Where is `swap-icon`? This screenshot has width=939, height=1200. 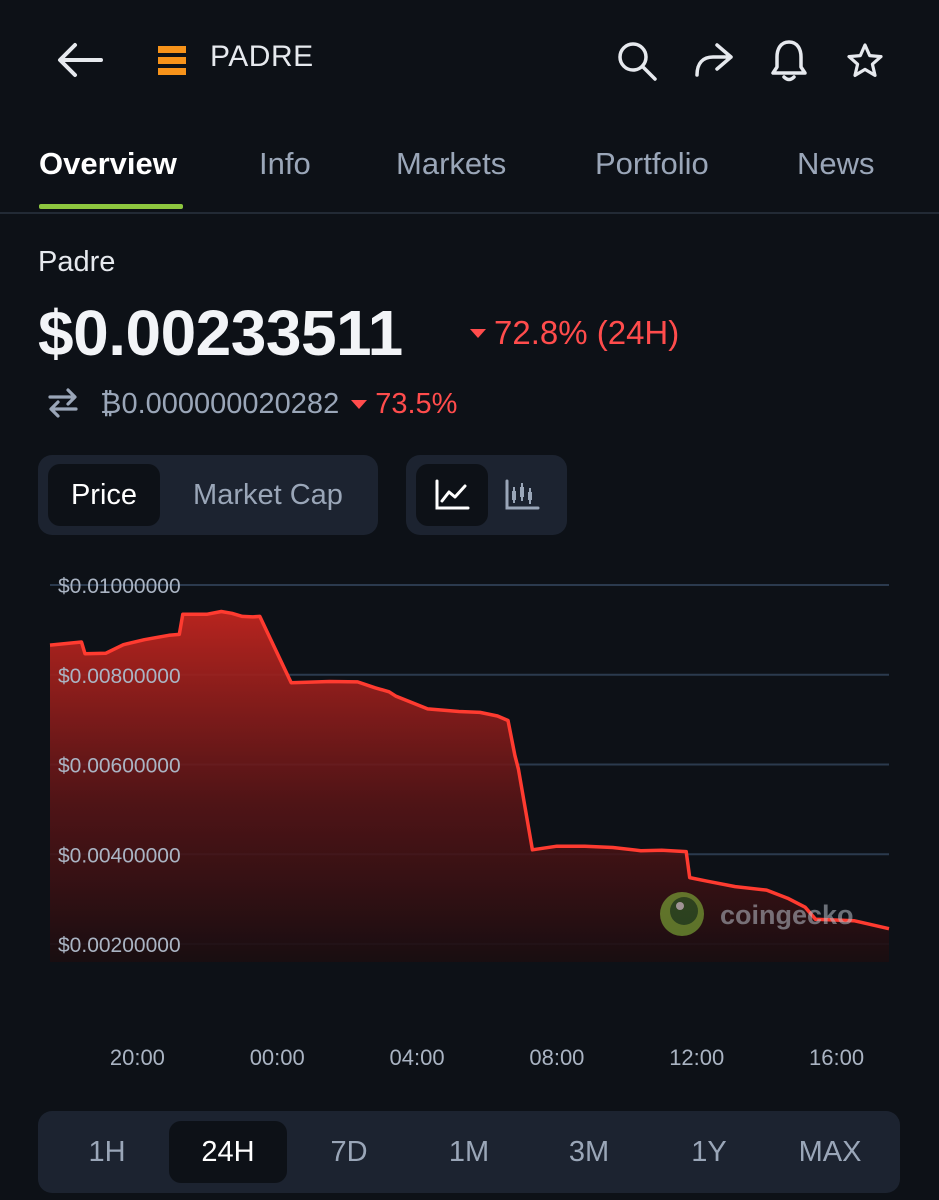 swap-icon is located at coordinates (64, 404).